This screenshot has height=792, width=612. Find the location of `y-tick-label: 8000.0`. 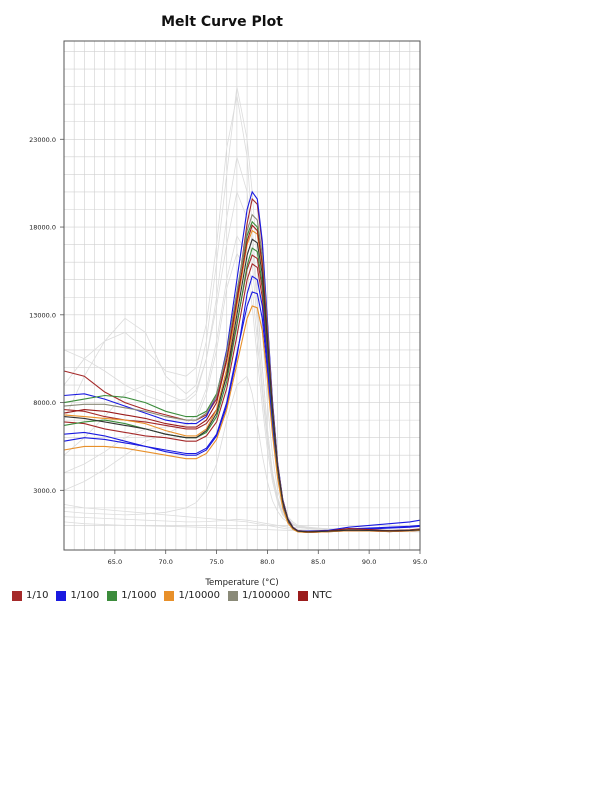

y-tick-label: 8000.0 is located at coordinates (44, 403).